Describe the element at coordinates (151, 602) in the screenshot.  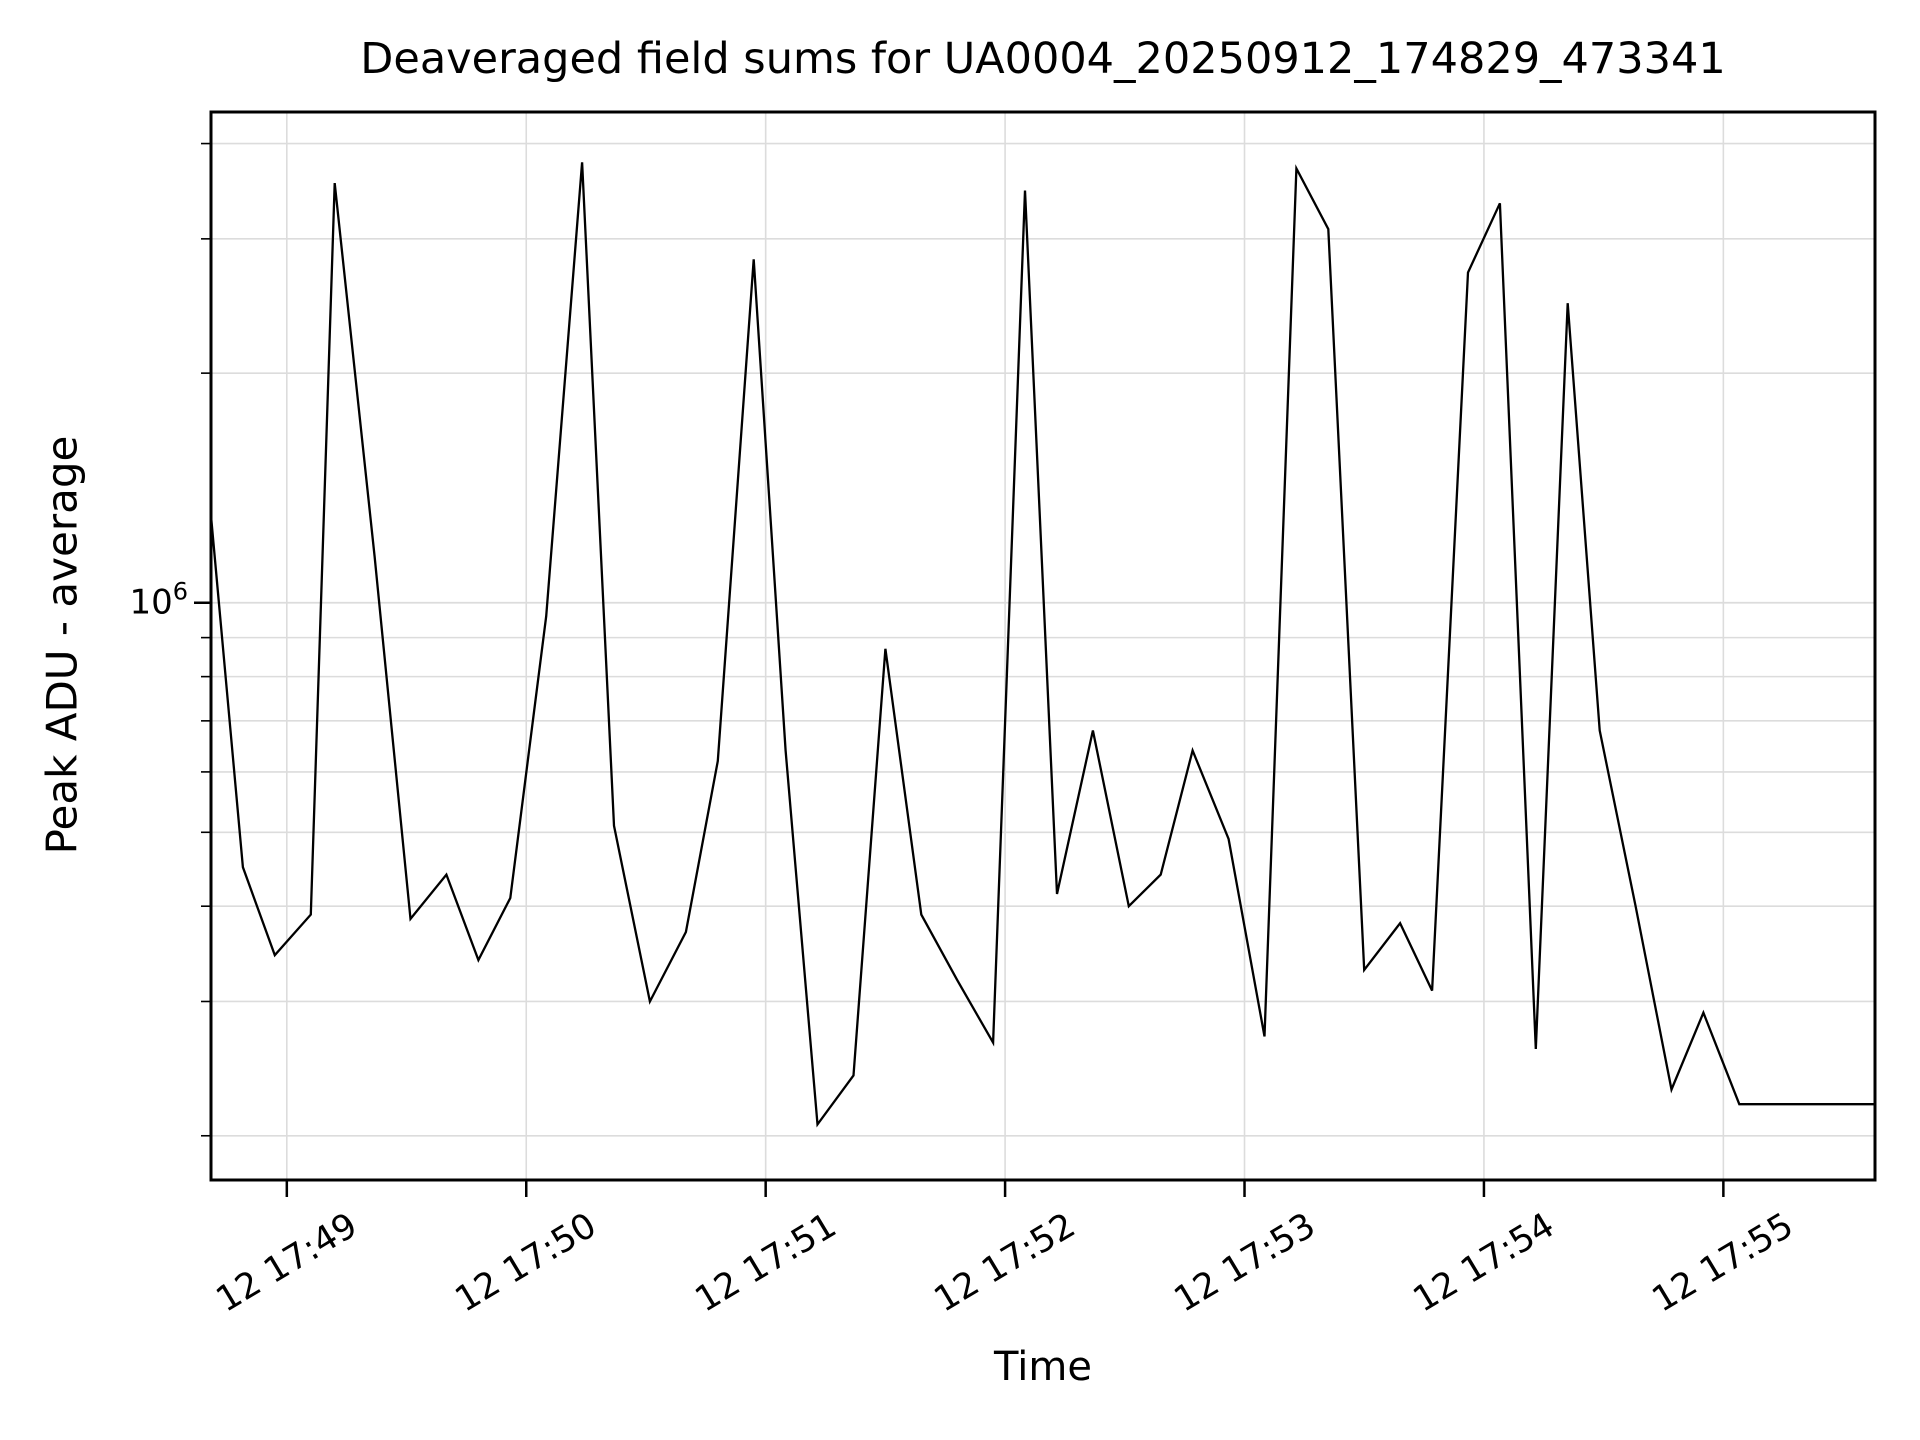
I see `y-tick-base: 10` at that location.